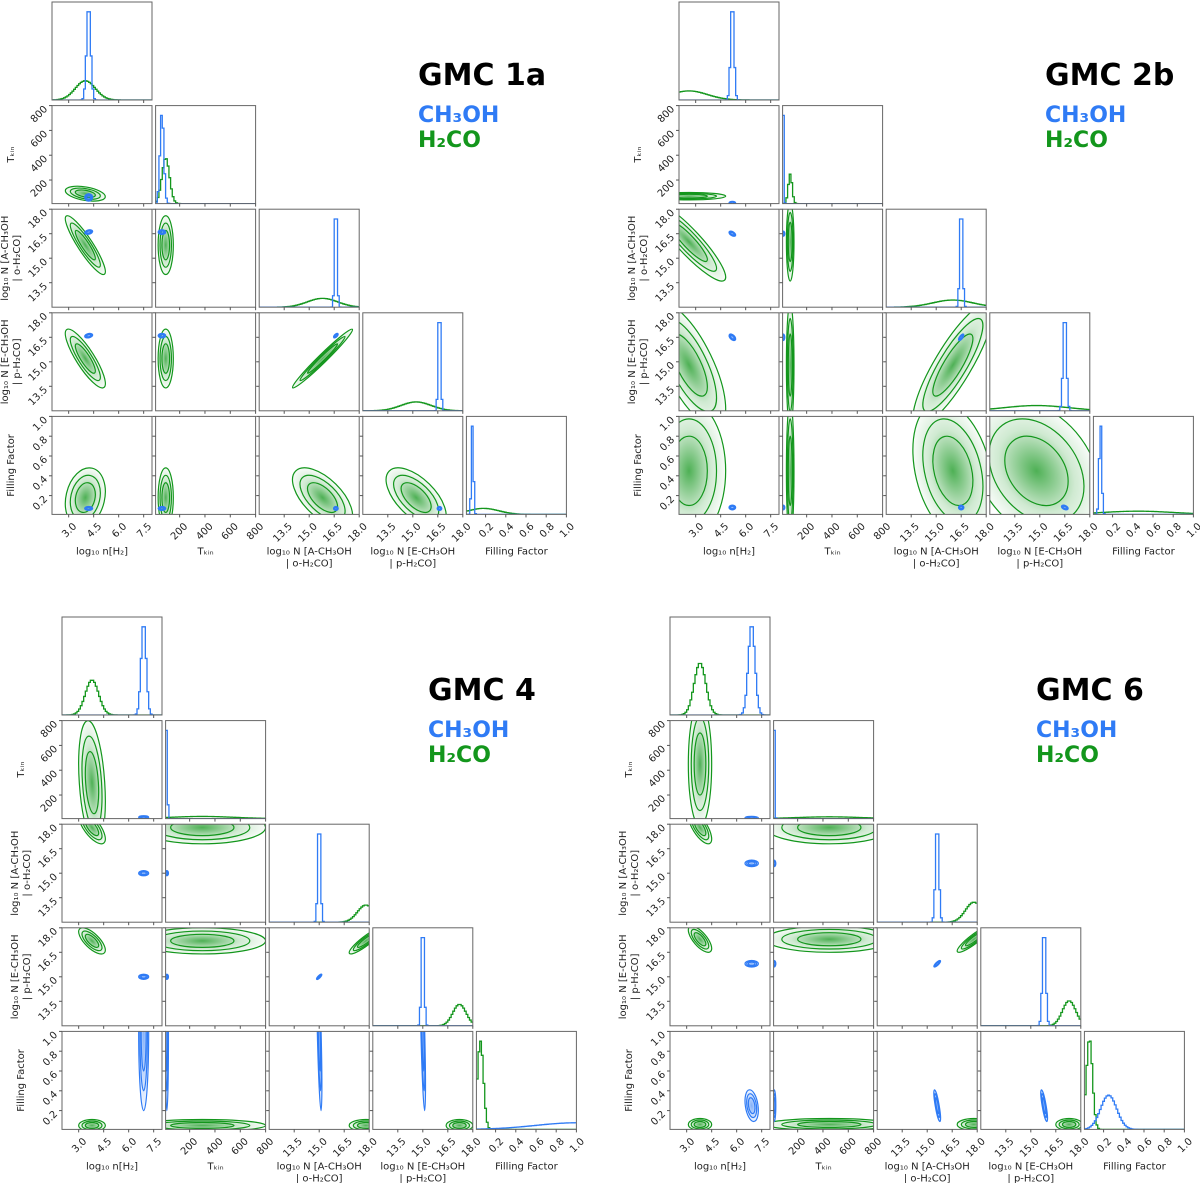 This screenshot has width=1200, height=1183. I want to click on x-tick-label: 600, so click(230, 531).